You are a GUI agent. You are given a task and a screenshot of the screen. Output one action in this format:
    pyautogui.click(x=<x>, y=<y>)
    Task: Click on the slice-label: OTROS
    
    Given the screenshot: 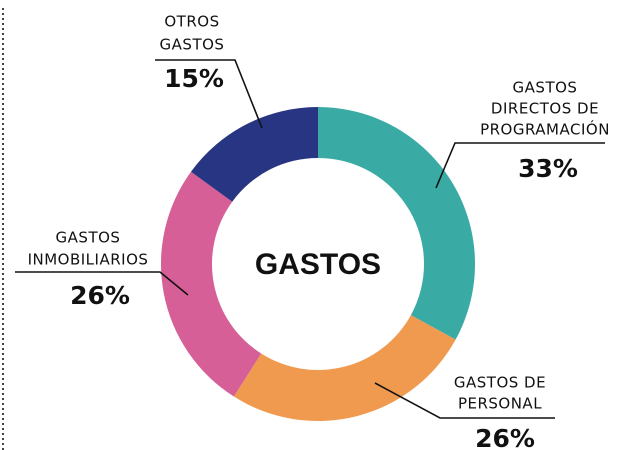 What is the action you would take?
    pyautogui.click(x=191, y=22)
    